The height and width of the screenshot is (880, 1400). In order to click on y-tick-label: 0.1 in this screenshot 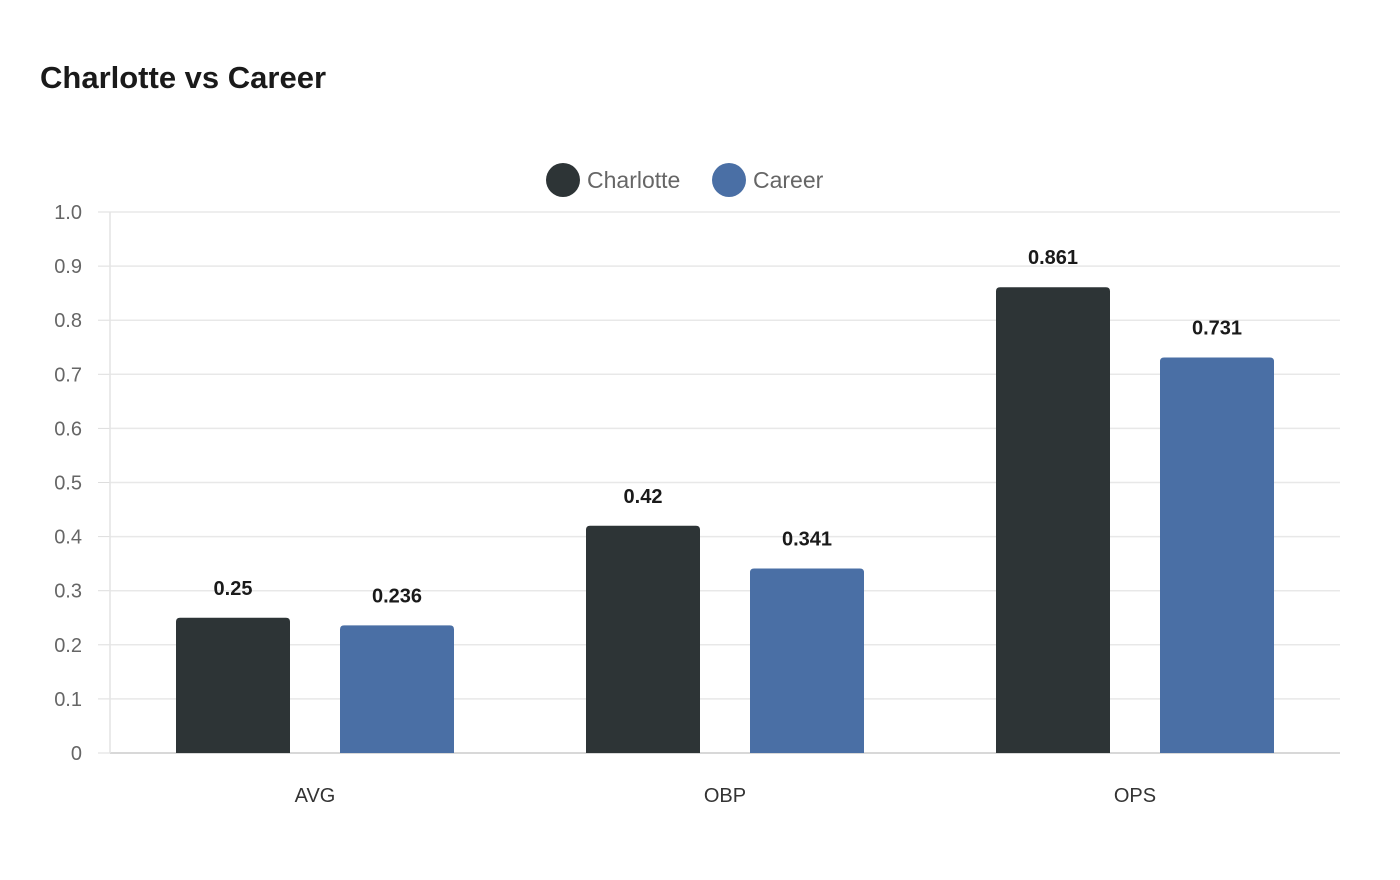, I will do `click(68, 700)`.